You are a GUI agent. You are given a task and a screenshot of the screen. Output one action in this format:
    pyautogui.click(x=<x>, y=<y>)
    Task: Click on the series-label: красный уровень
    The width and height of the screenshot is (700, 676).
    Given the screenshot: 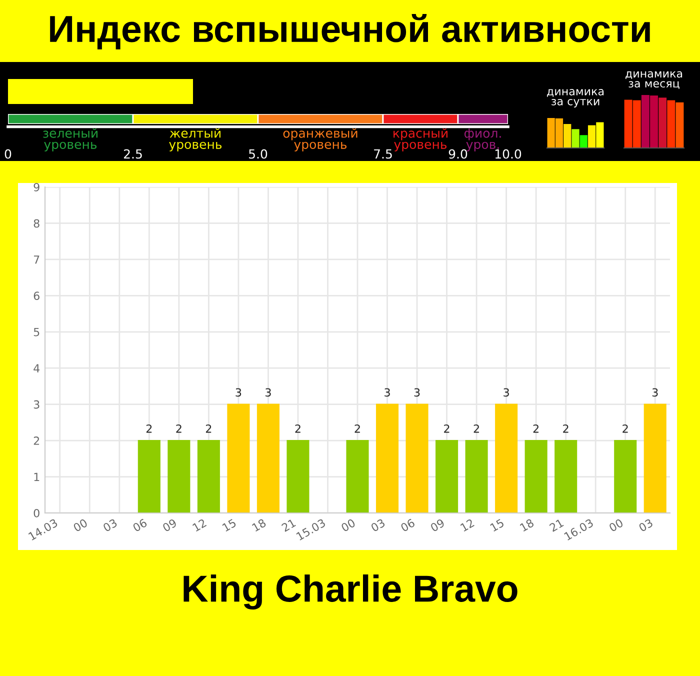 What is the action you would take?
    pyautogui.click(x=421, y=140)
    